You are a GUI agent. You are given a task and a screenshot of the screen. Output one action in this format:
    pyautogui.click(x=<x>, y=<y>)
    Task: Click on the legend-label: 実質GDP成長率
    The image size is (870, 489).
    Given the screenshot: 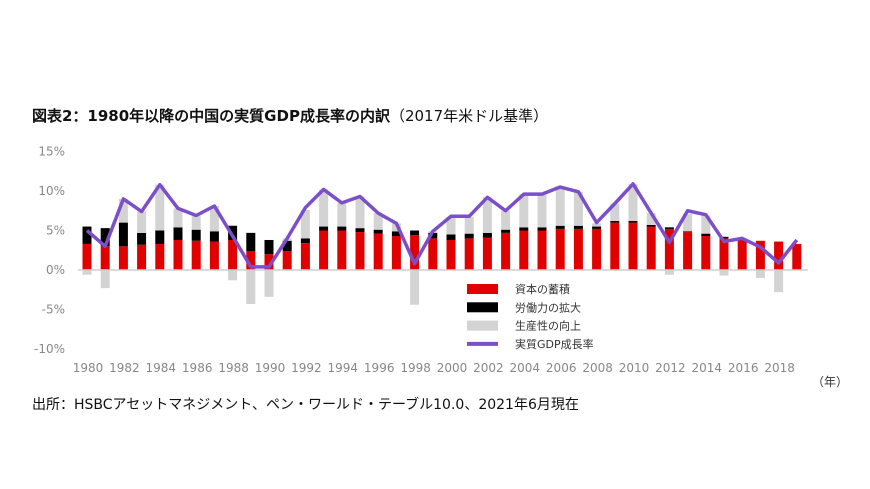 What is the action you would take?
    pyautogui.click(x=554, y=344)
    